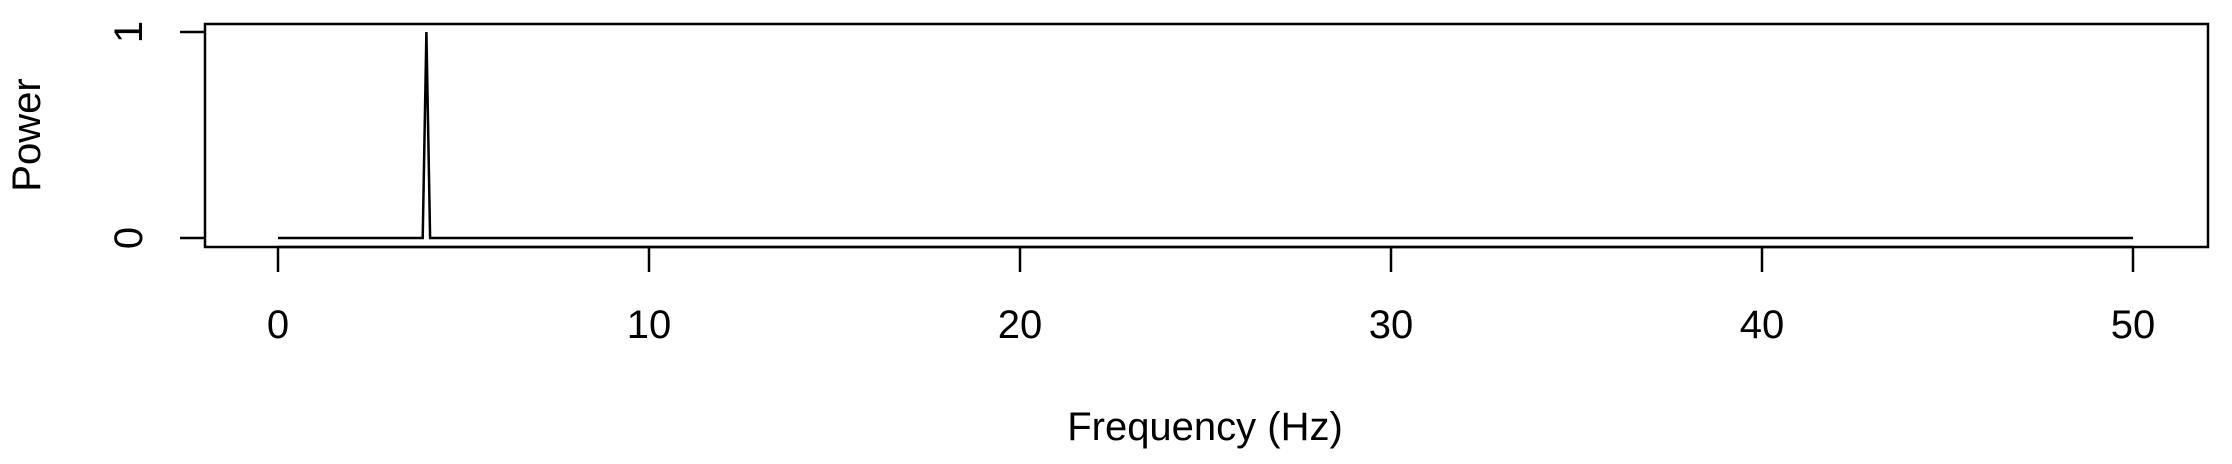  What do you see at coordinates (1391, 325) in the screenshot?
I see `x-tick-label: 30` at bounding box center [1391, 325].